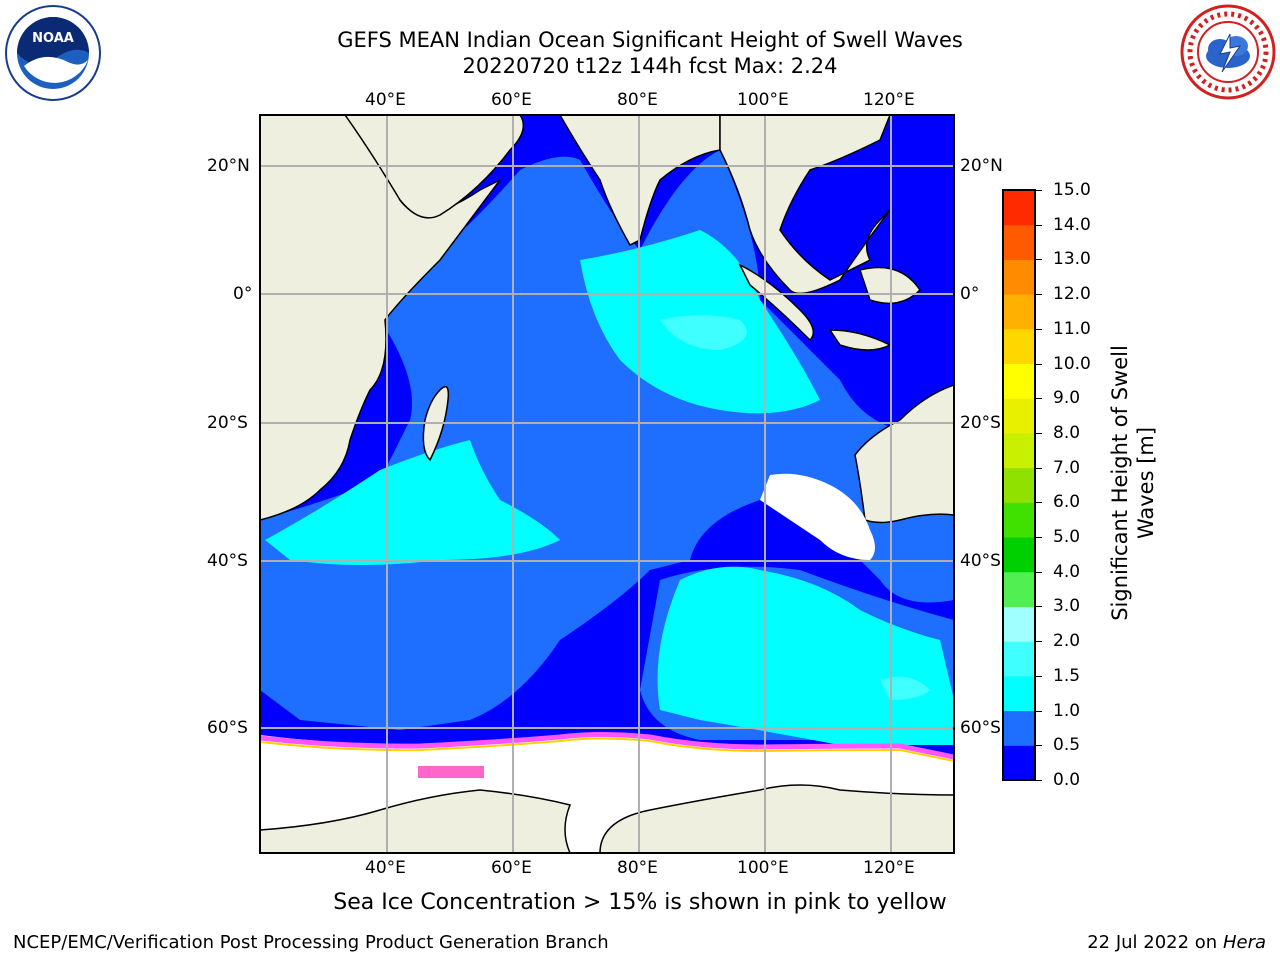 The image size is (1280, 960). Describe the element at coordinates (243, 294) in the screenshot. I see `left-lat-label-0: 0°` at that location.